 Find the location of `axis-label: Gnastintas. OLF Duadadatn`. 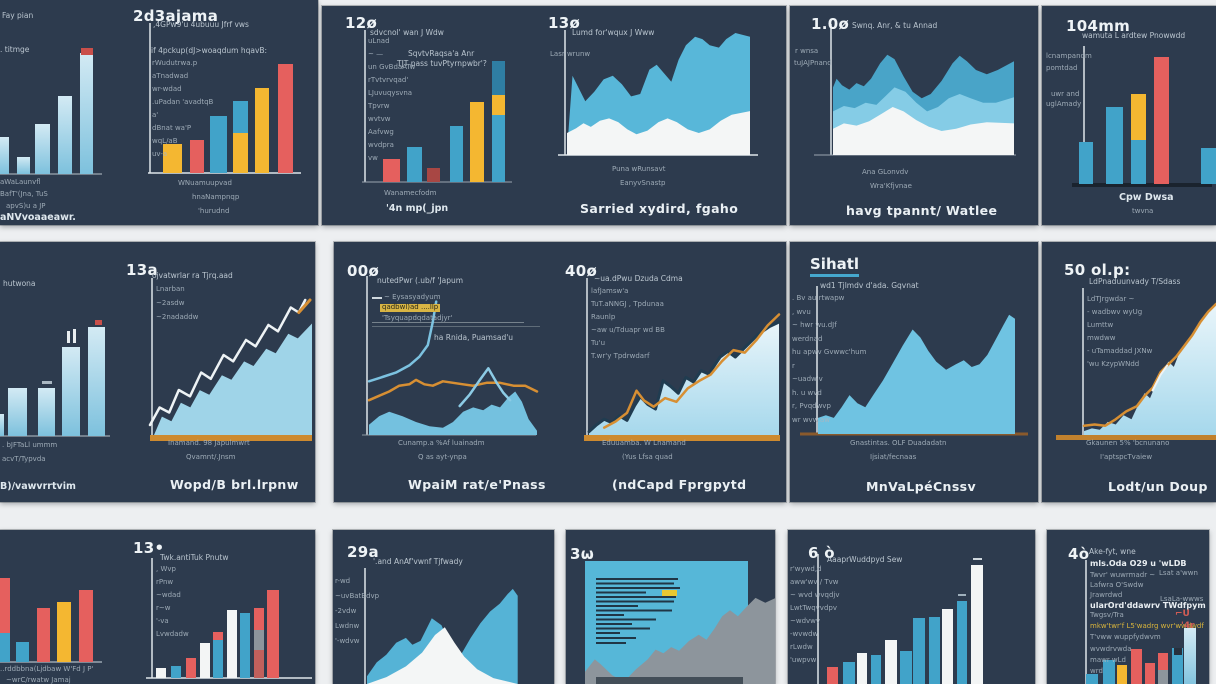

axis-label: Gnastintas. OLF Duadadatn is located at coordinates (898, 443).